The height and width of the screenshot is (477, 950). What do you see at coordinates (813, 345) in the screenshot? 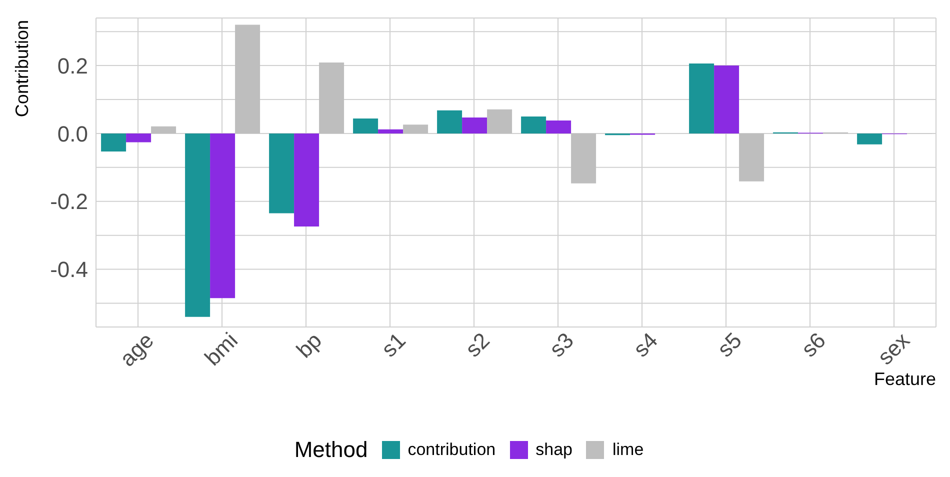
I see `x-tick-label: s6` at bounding box center [813, 345].